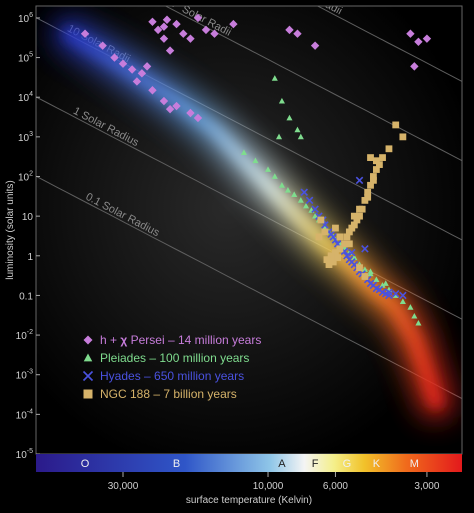  I want to click on legend-label: Pleiades – 100 million years, so click(174, 358).